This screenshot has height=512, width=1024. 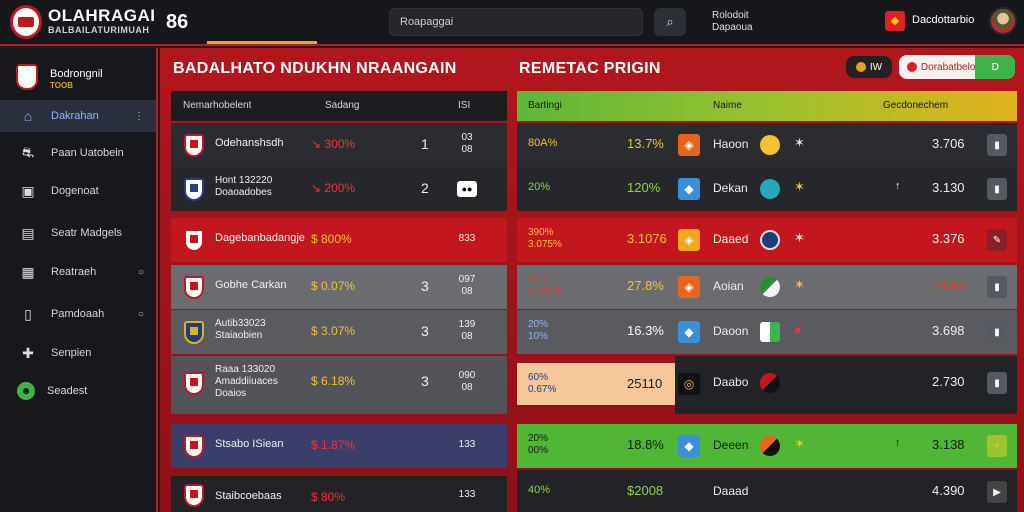 What do you see at coordinates (71, 353) in the screenshot?
I see `sidebar-item-label: Senpien` at bounding box center [71, 353].